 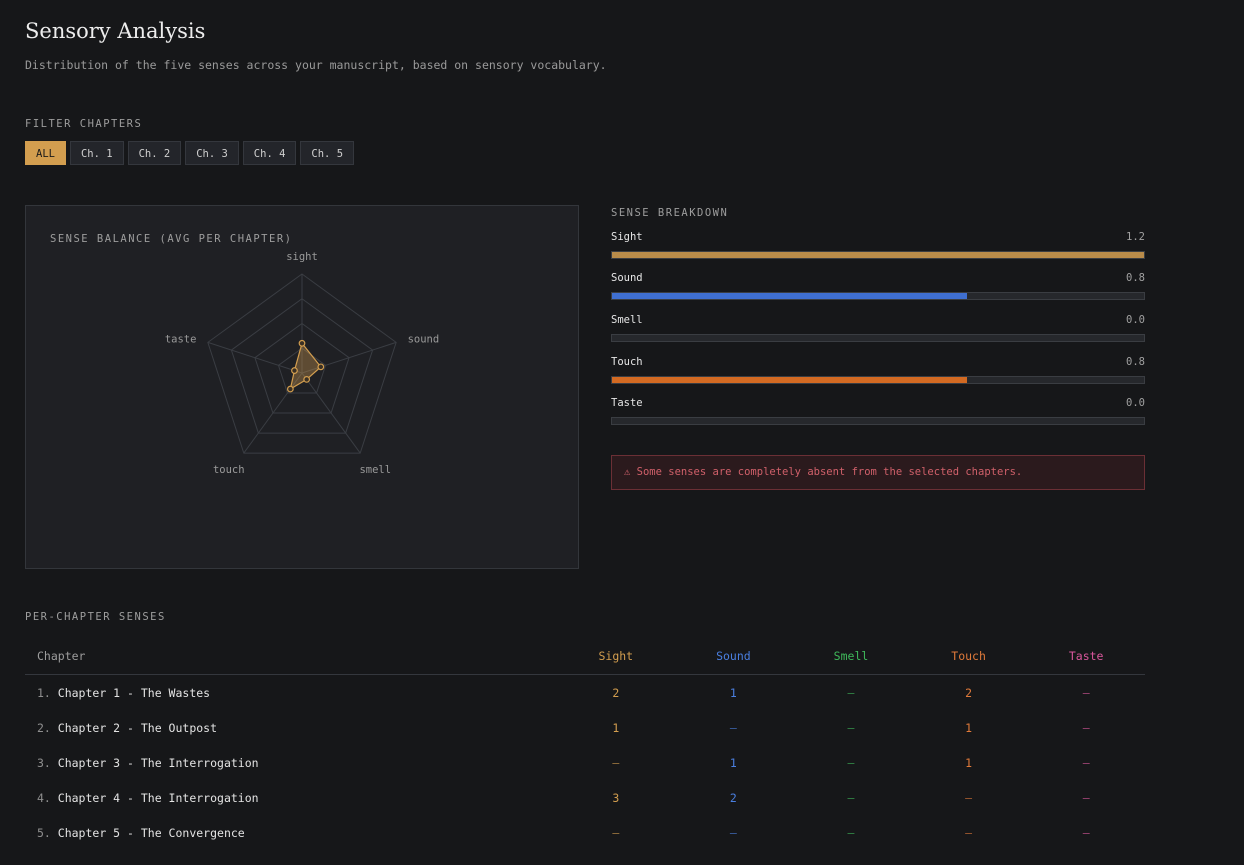 I want to click on chapter-cell: 2. Chapter 2 - The Outpost, so click(x=291, y=728).